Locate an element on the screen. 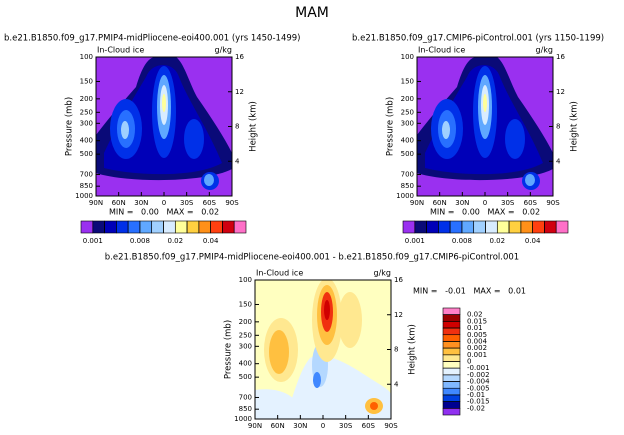 This screenshot has width=624, height=435. colorbar-label: 0.002 is located at coordinates (477, 348).